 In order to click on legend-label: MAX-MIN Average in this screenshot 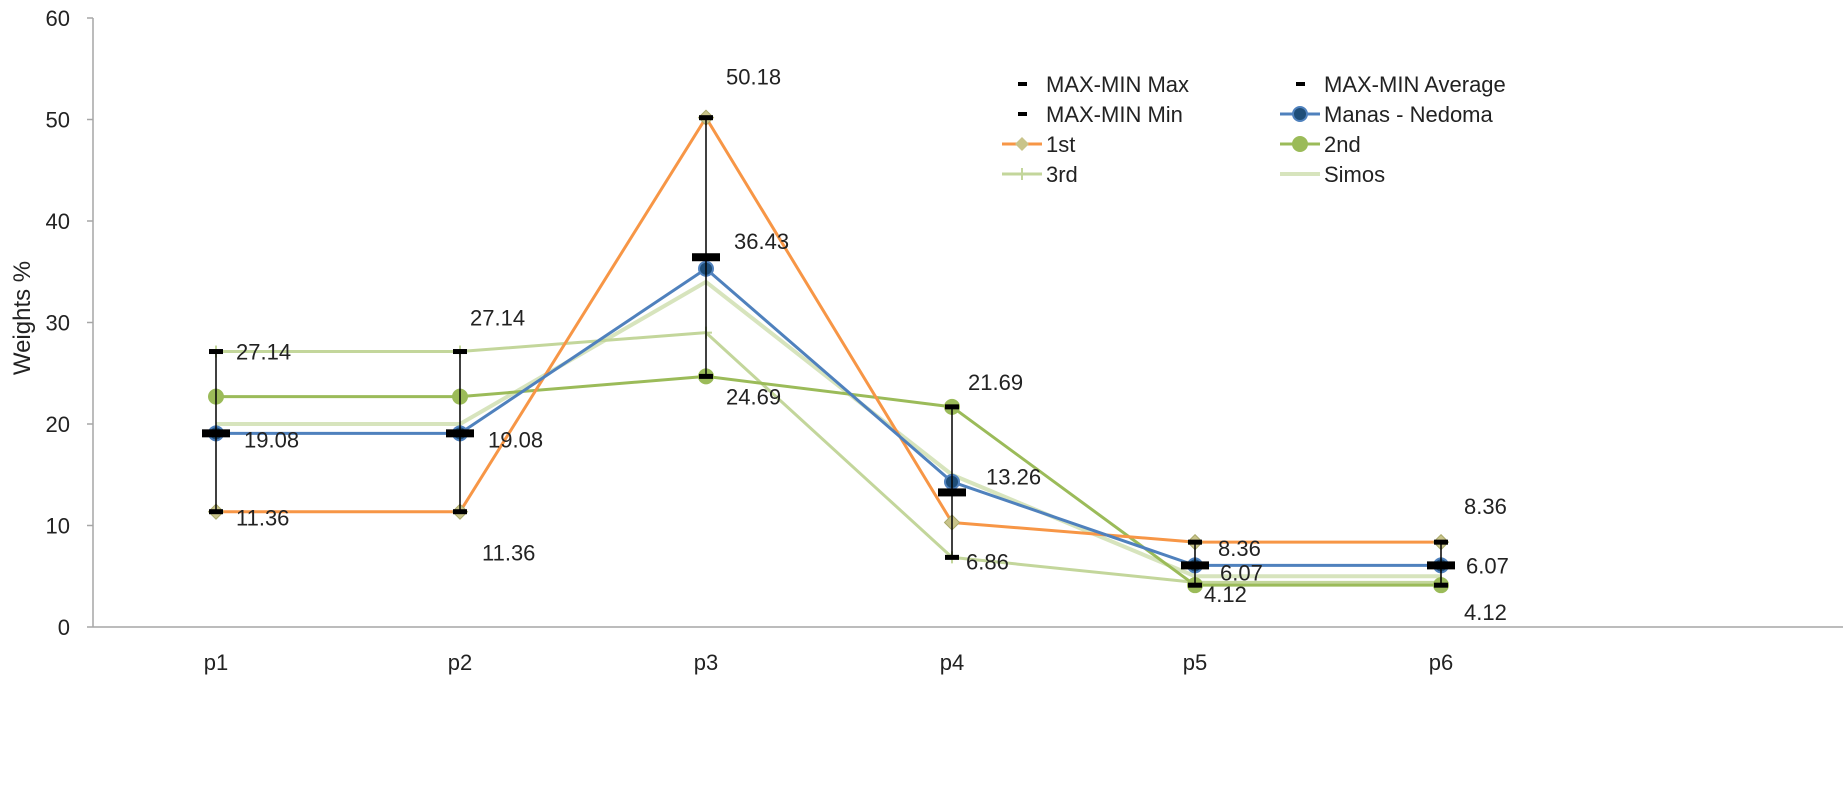, I will do `click(1415, 84)`.